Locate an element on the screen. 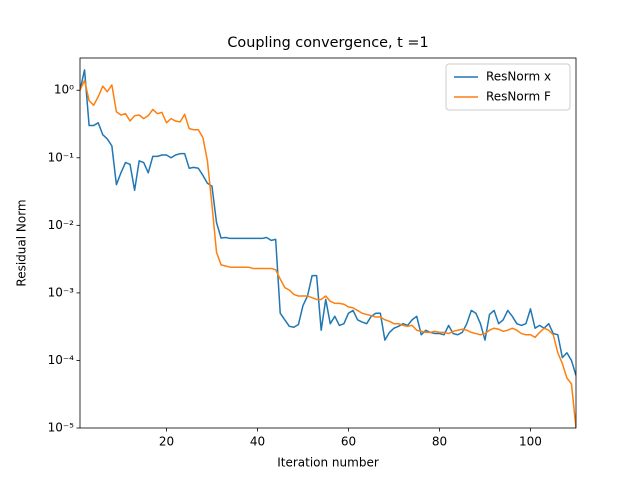 This screenshot has width=640, height=480. x-tick-label: 40 is located at coordinates (257, 442).